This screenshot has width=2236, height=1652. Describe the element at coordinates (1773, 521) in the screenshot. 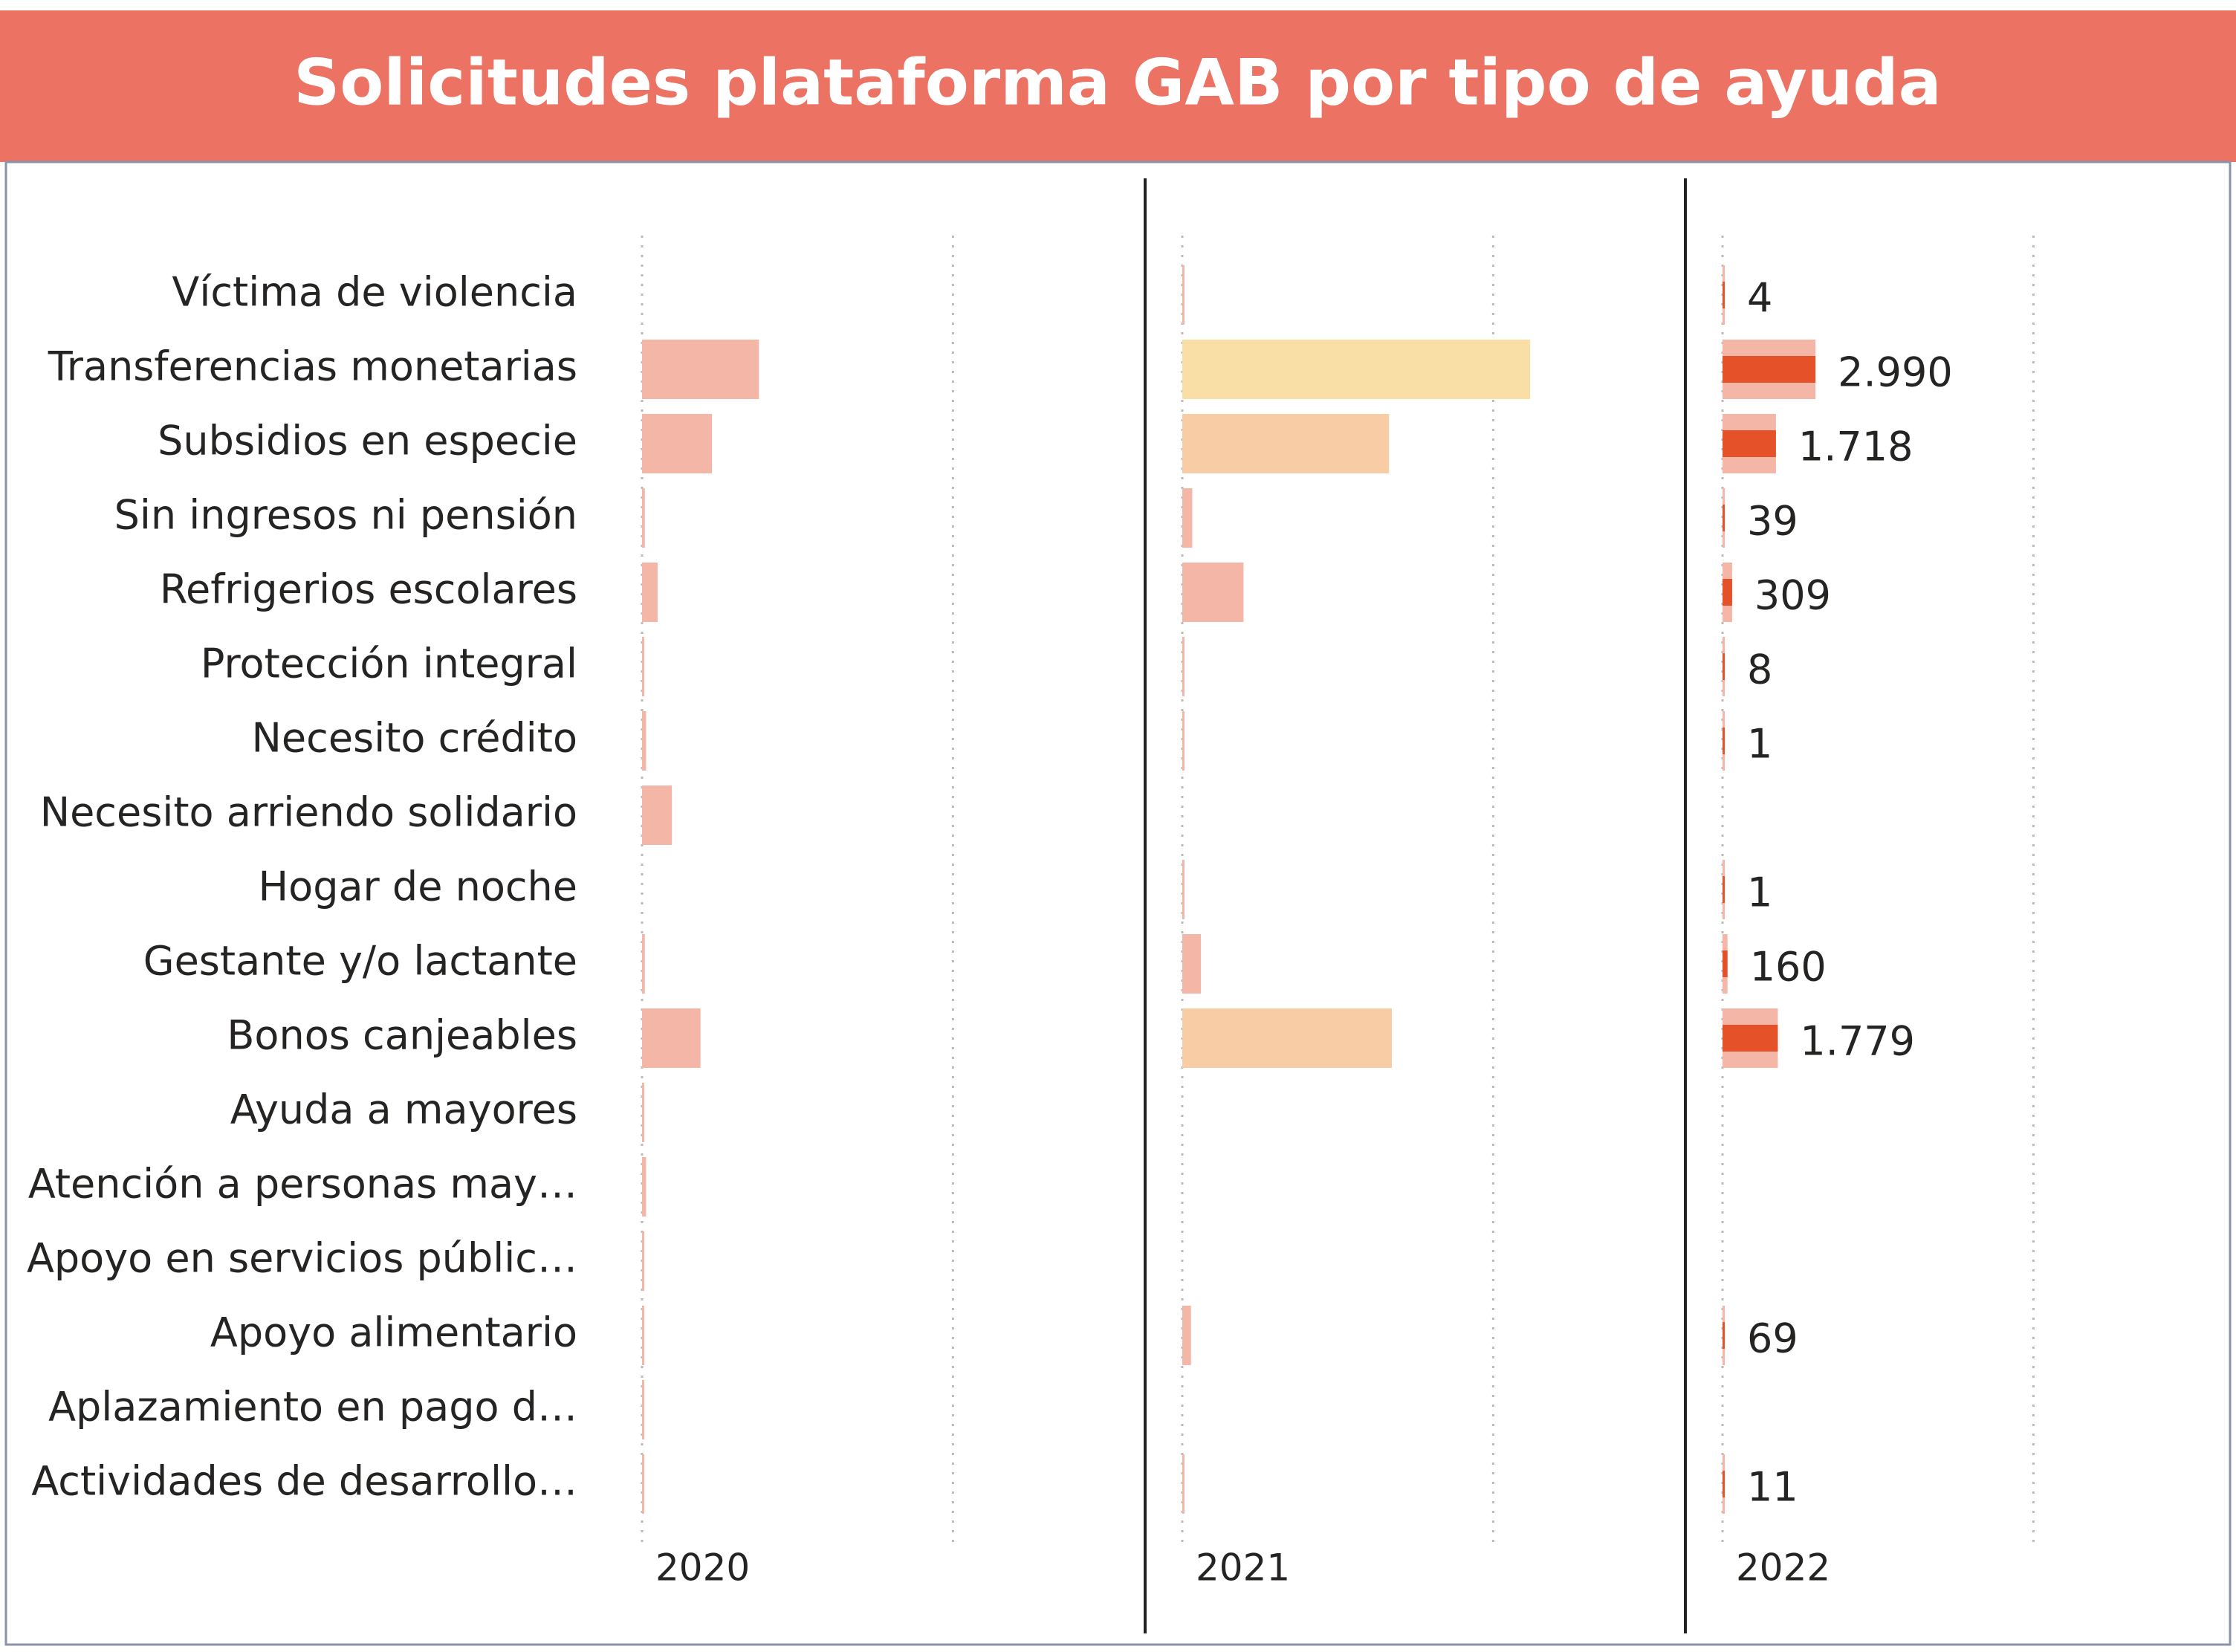

I see `data-label: 39` at that location.